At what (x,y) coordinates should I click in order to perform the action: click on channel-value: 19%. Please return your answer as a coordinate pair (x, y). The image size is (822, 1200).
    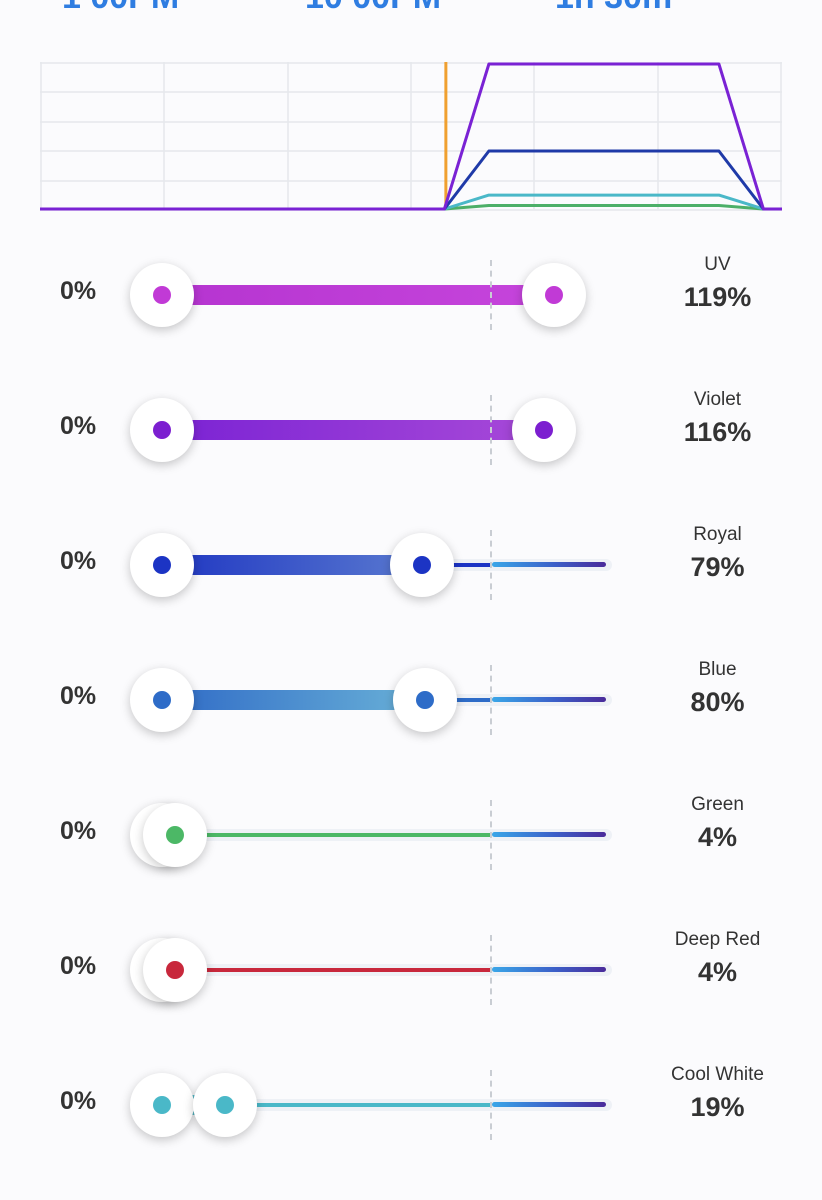
    Looking at the image, I should click on (717, 1107).